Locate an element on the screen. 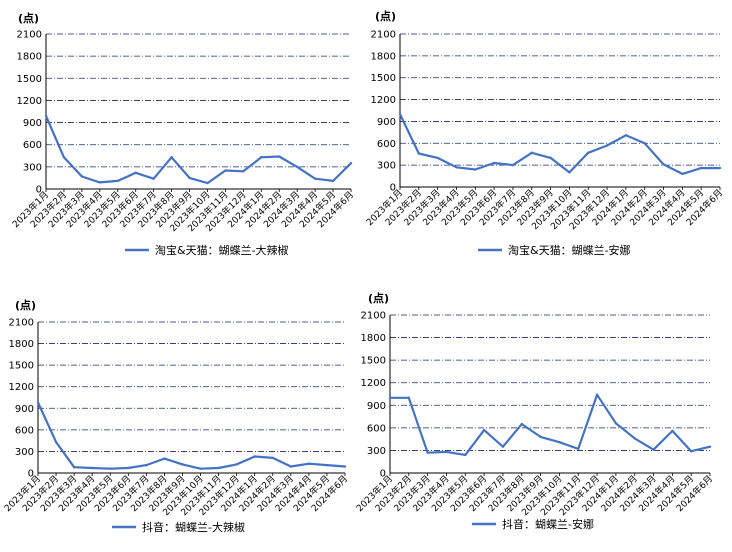 The image size is (732, 552). legend-label: 淘宝&天猫：蝴蝶兰-安娜 is located at coordinates (569, 250).